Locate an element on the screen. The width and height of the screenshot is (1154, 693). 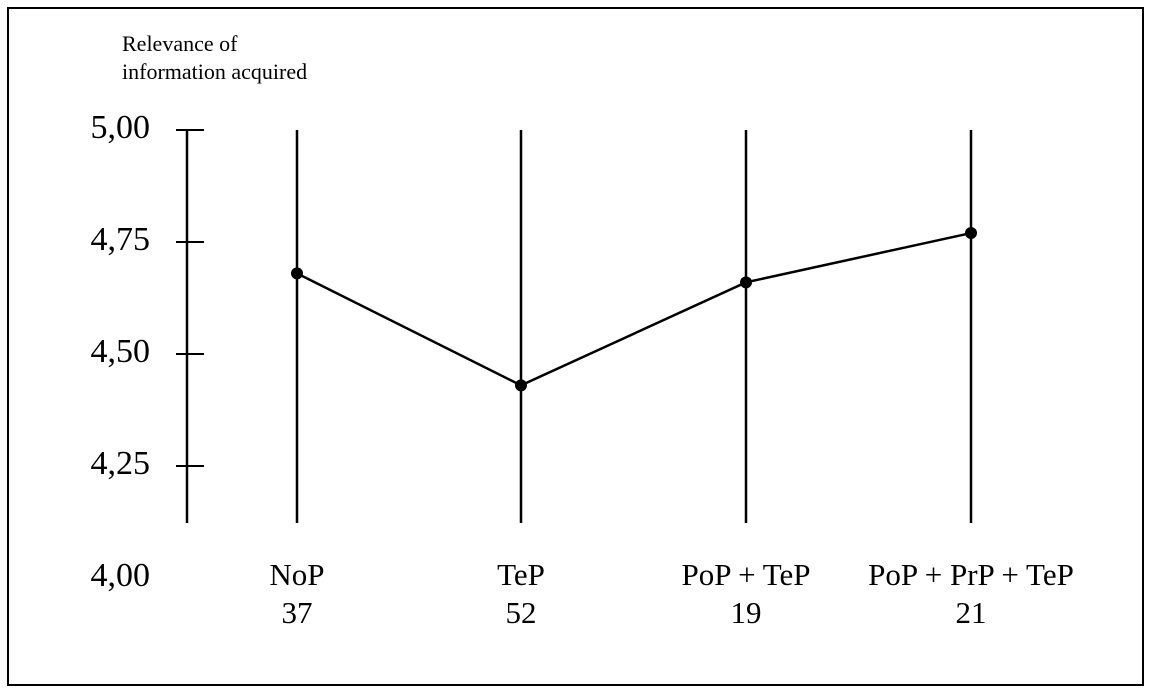
x-tick-count: 52 is located at coordinates (521, 612).